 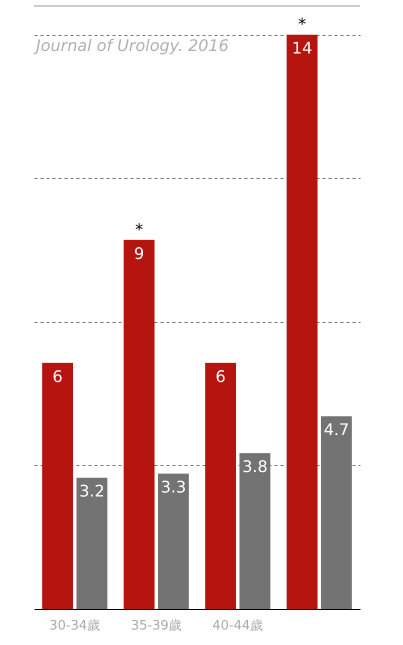 What do you see at coordinates (156, 626) in the screenshot?
I see `x-tick-label: 35-39歲` at bounding box center [156, 626].